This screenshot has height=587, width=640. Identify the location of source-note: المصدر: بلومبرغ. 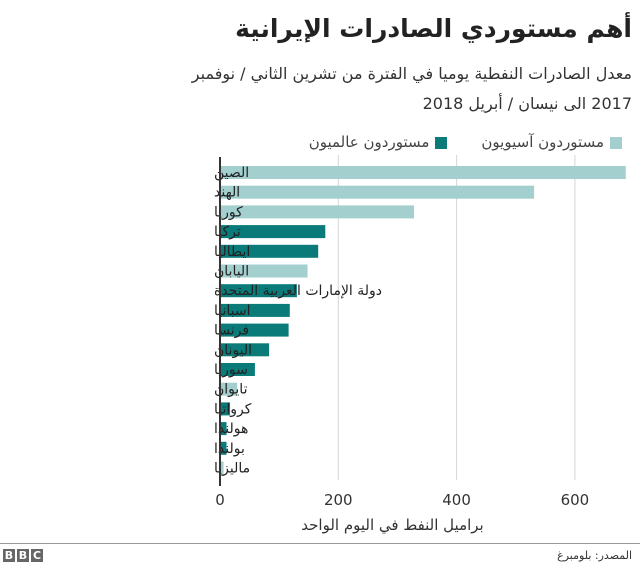
(594, 555).